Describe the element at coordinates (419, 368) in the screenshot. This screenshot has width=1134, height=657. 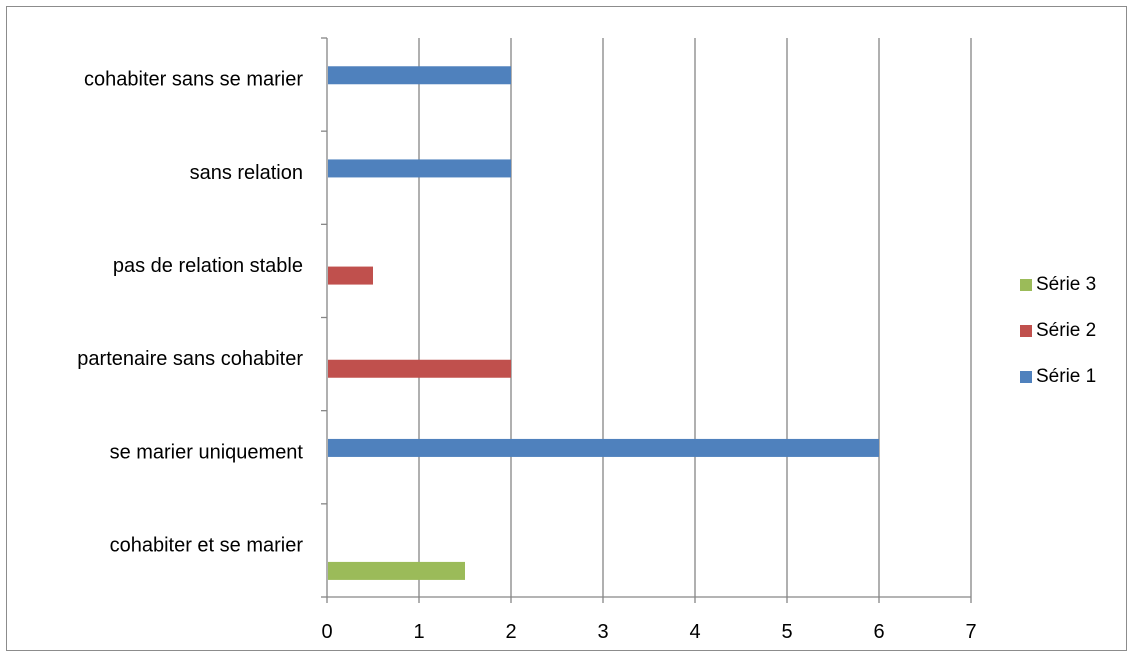
I see `bar-série-2-2` at that location.